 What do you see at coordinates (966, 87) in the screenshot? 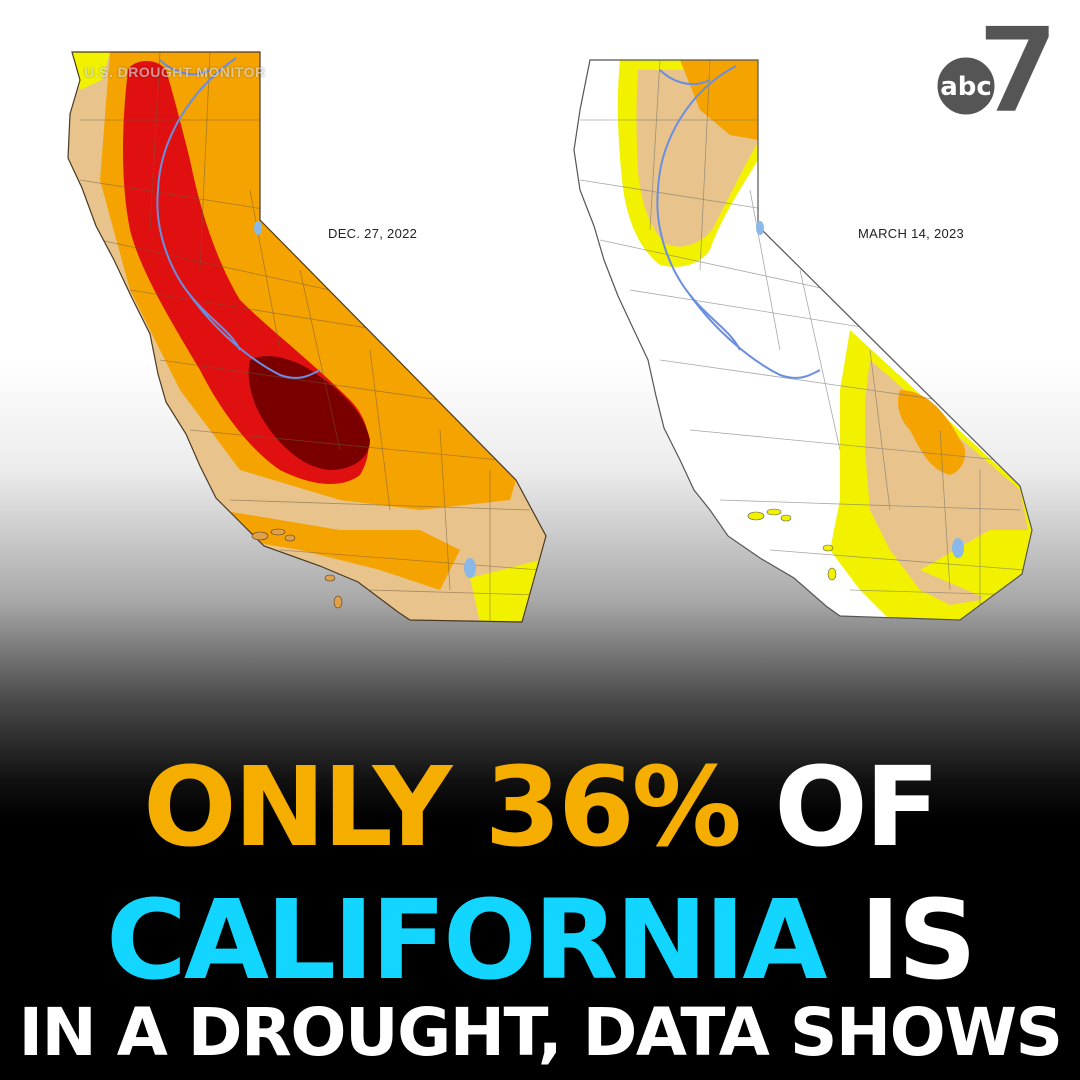
I see `svg-text: abc` at bounding box center [966, 87].